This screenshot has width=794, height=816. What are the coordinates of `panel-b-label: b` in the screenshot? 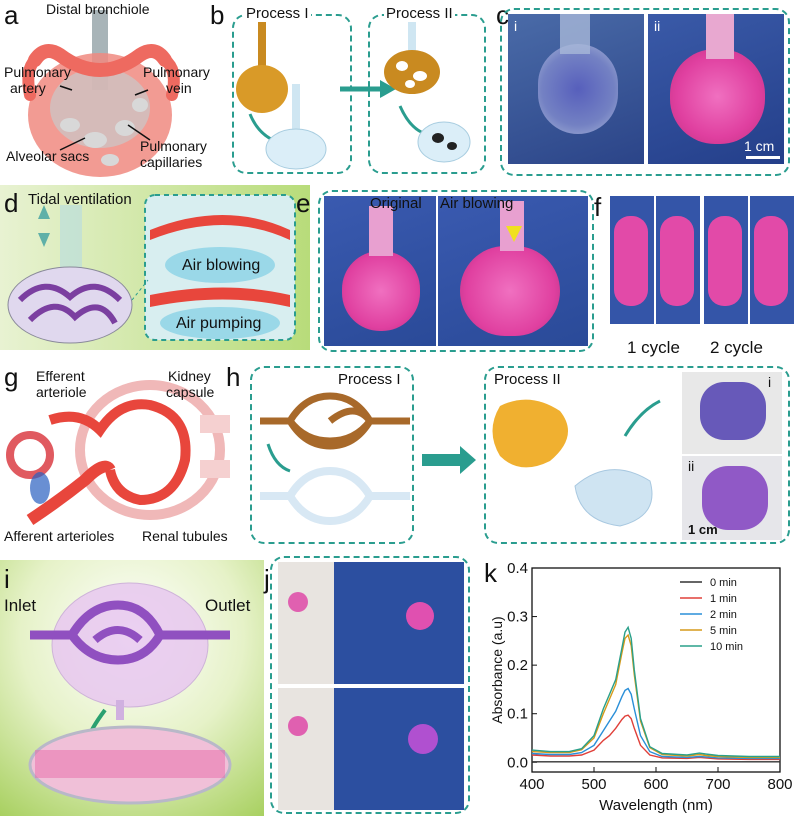 It's located at (217, 15).